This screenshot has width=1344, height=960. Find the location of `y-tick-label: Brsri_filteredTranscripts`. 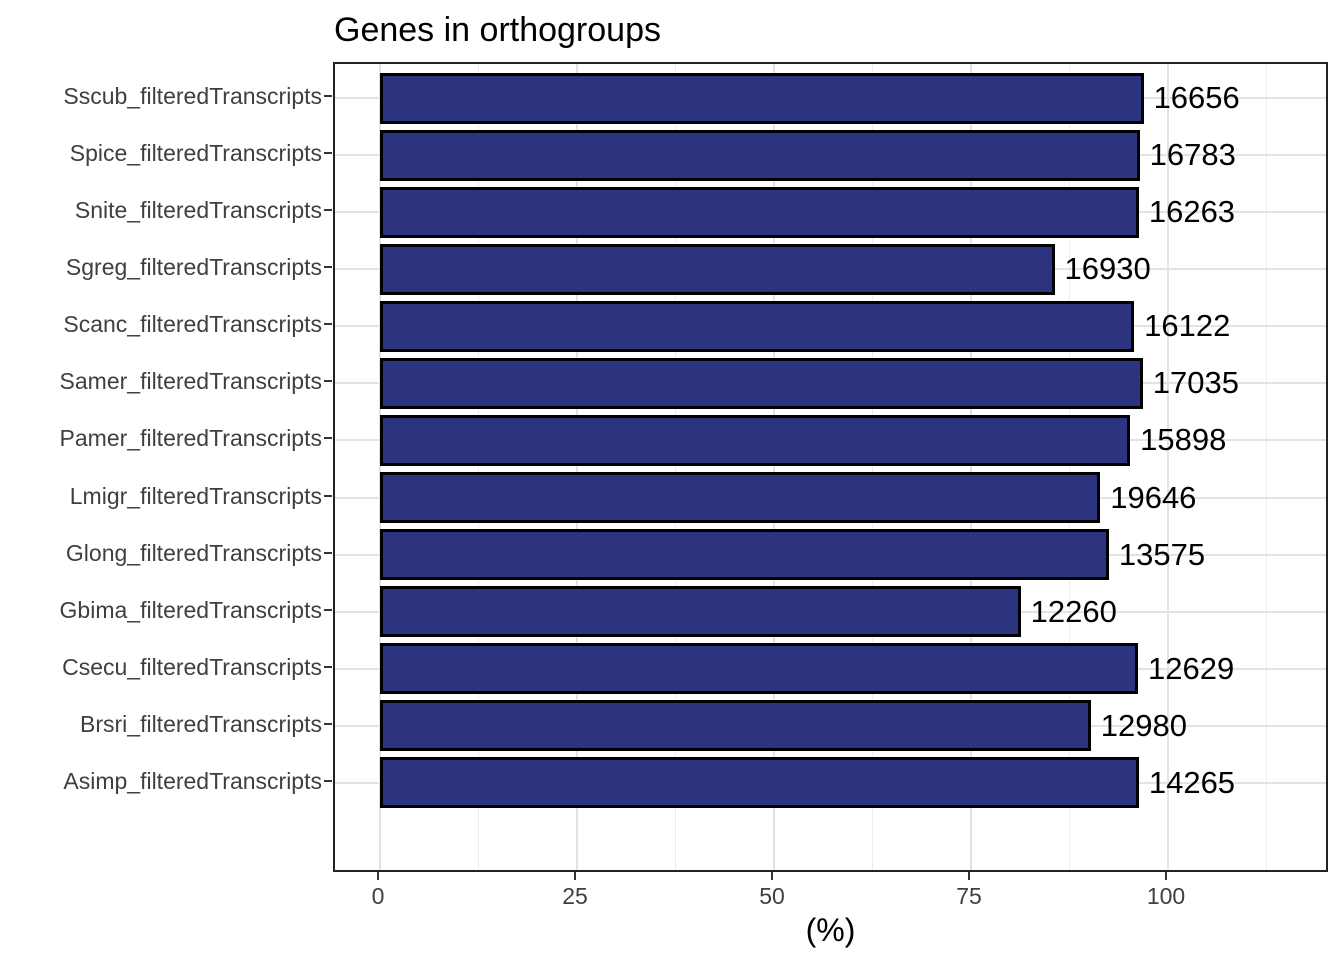

y-tick-label: Brsri_filteredTranscripts is located at coordinates (201, 723).